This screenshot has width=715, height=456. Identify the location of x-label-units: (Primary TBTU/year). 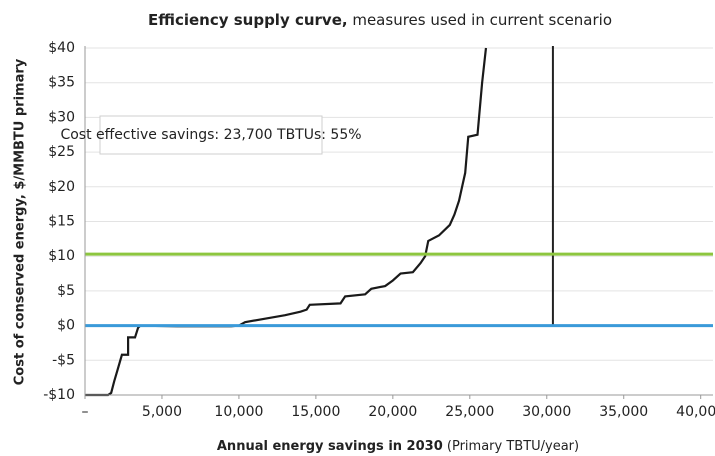
(513, 446).